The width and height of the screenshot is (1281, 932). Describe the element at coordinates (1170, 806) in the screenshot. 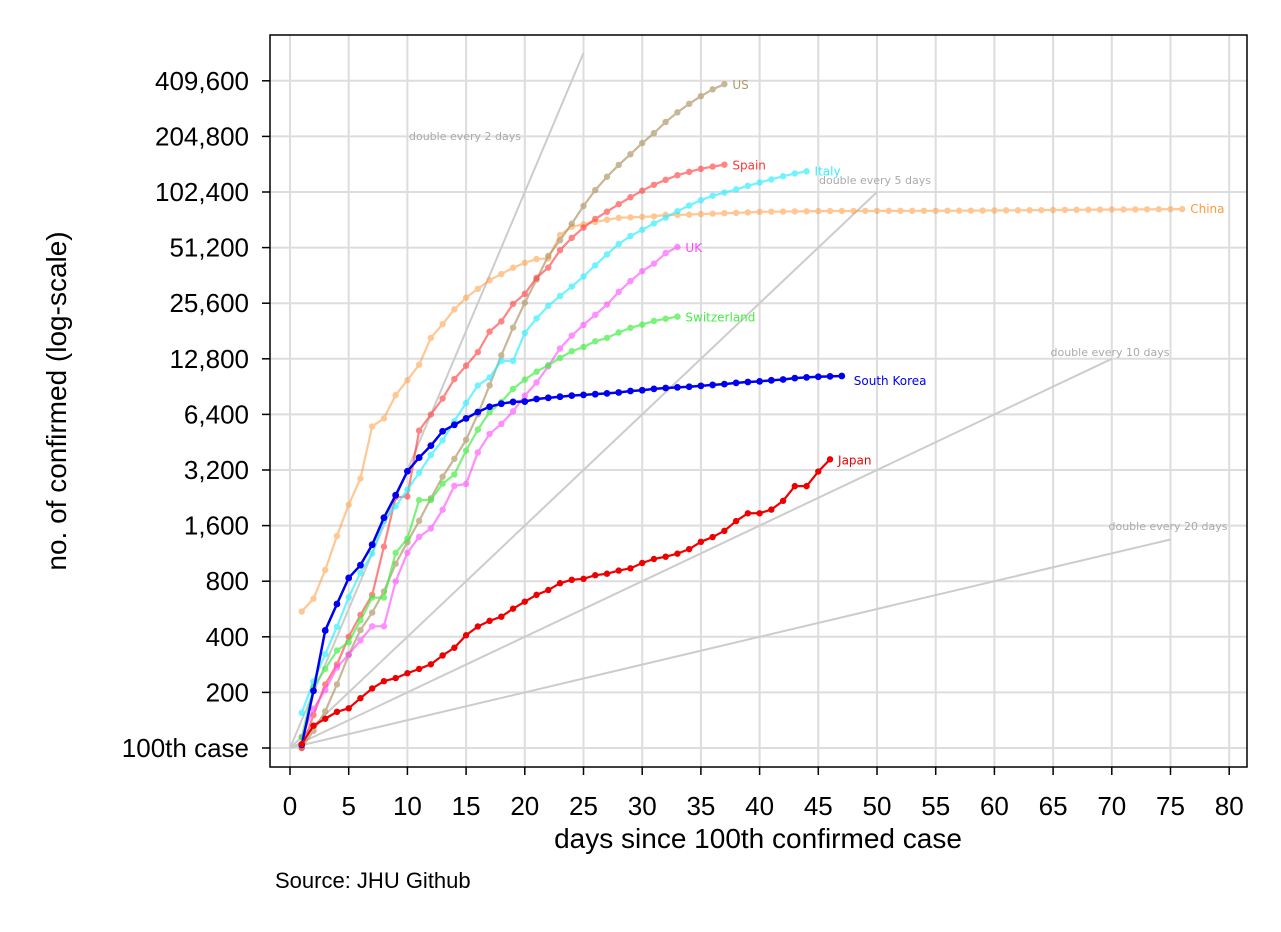

I see `x-tick-label: 75` at that location.